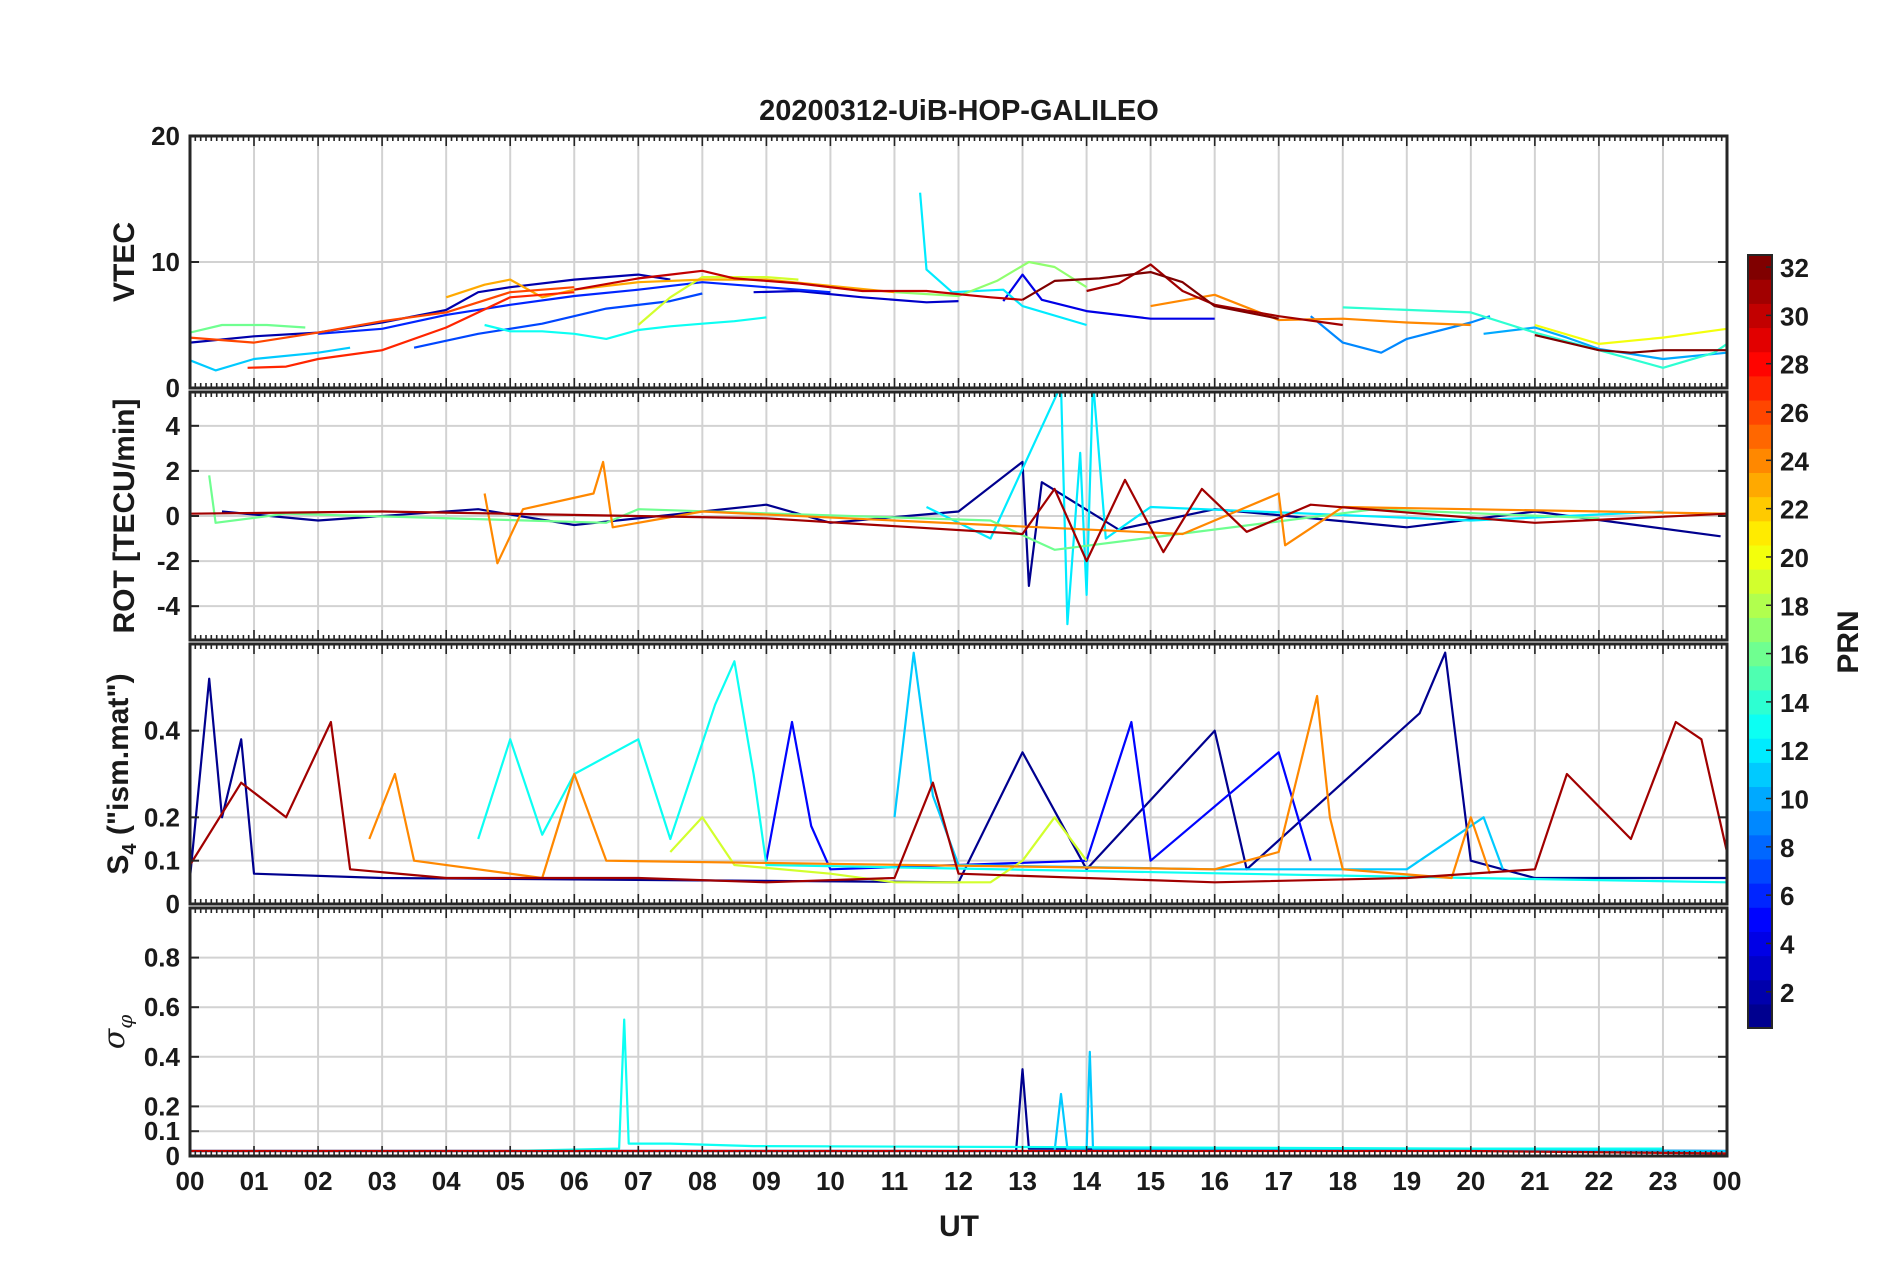  What do you see at coordinates (1787, 944) in the screenshot?
I see `colorbar-tick-label: 4` at bounding box center [1787, 944].